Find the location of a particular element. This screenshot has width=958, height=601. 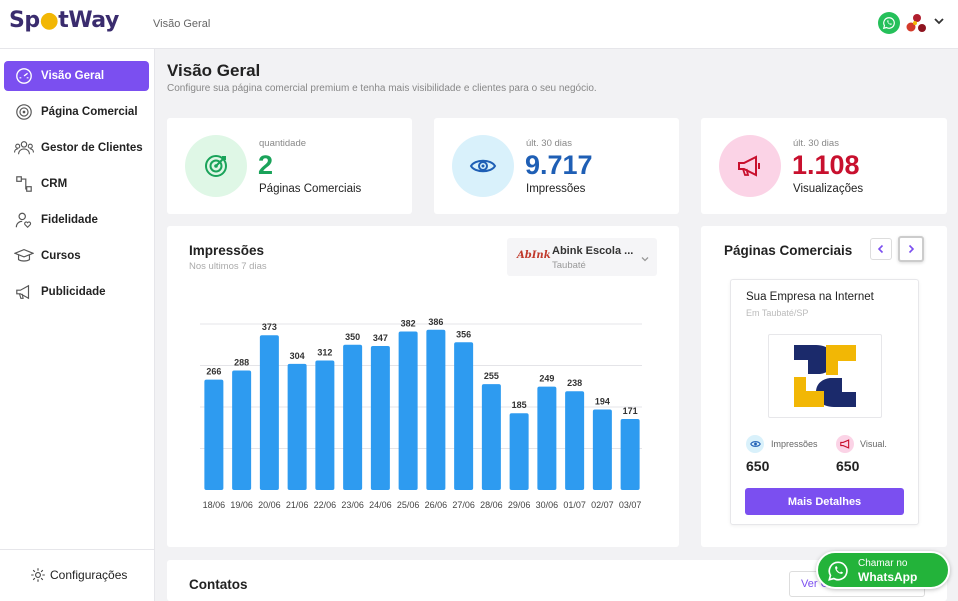

stat-card-visualizacoes: últ. 30 dias 1.108 Visualizações is located at coordinates (824, 166).